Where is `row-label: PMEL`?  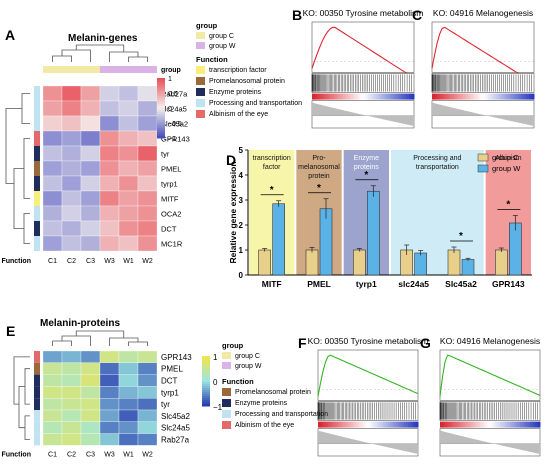 row-label: PMEL is located at coordinates (171, 169).